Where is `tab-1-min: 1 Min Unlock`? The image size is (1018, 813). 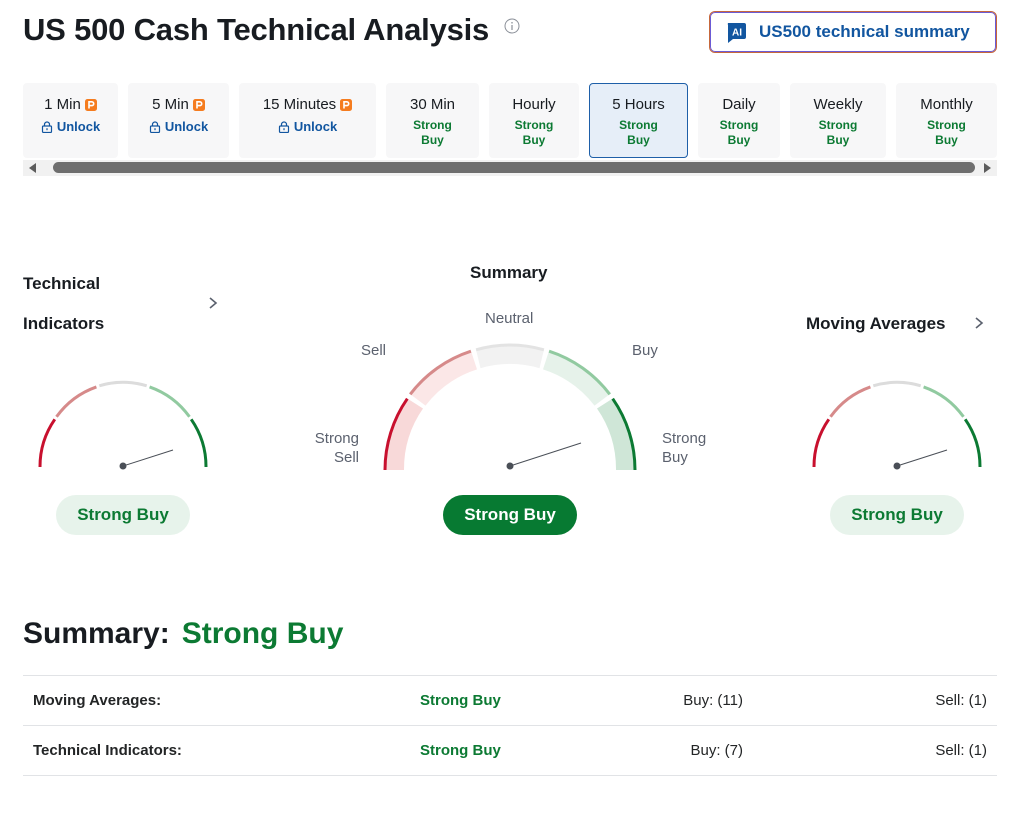
tab-1-min: 1 Min Unlock is located at coordinates (70, 120).